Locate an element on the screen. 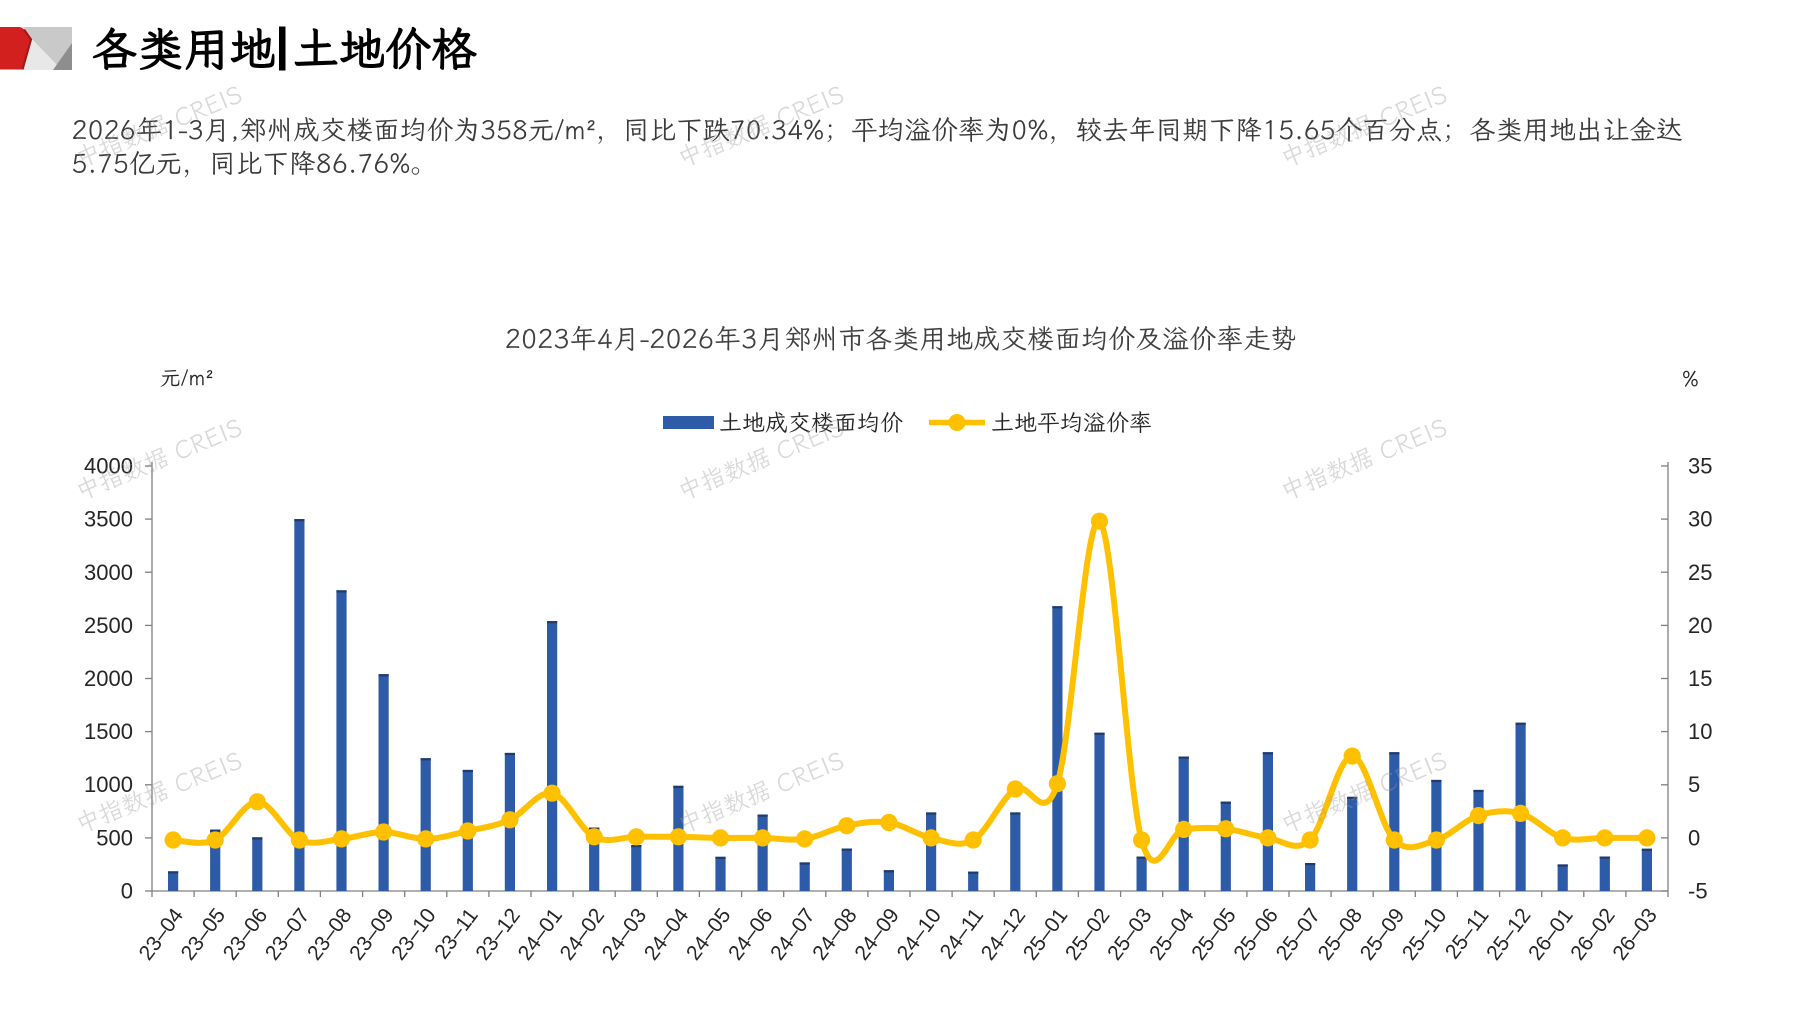  svg-text: 4000 is located at coordinates (108, 466).